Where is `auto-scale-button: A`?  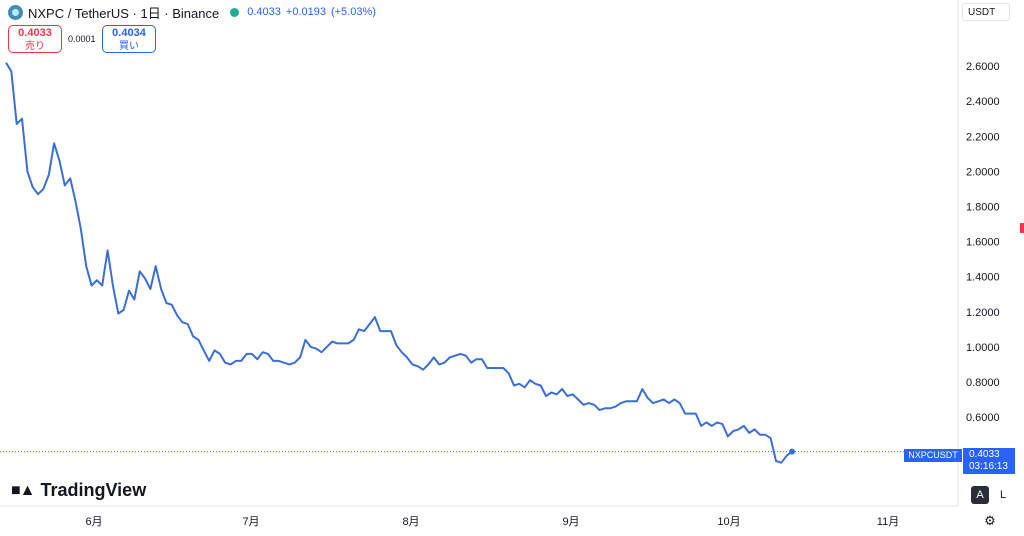 auto-scale-button: A is located at coordinates (980, 495).